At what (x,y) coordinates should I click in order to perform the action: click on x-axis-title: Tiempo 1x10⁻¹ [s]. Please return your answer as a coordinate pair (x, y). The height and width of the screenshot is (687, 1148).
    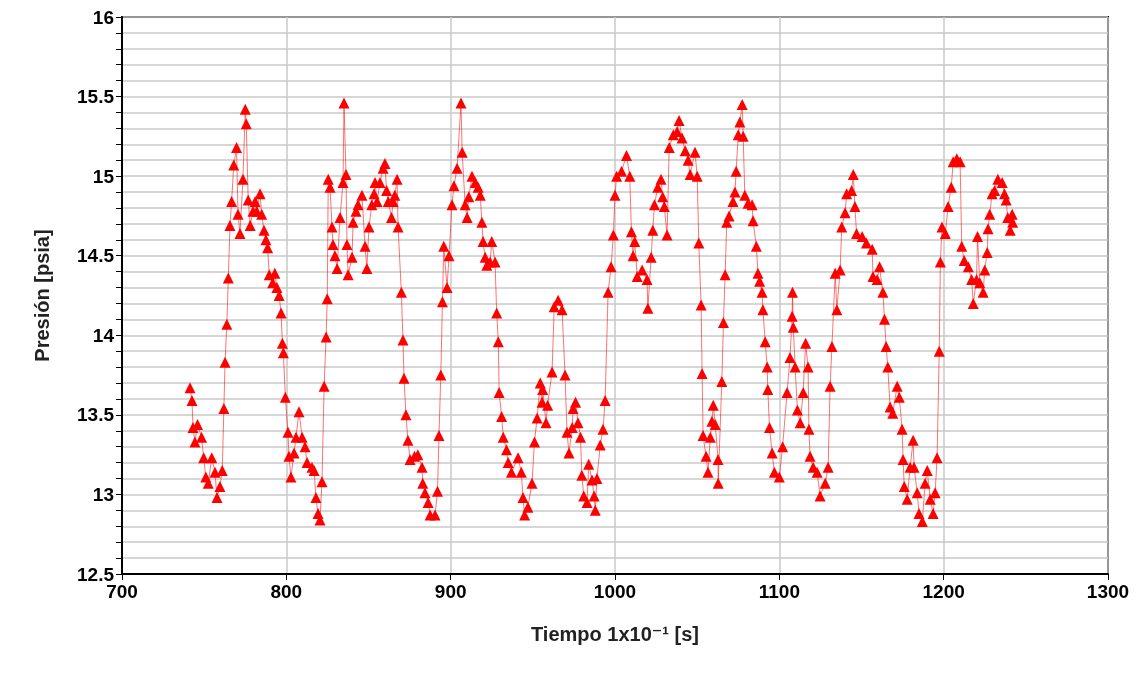
    Looking at the image, I should click on (615, 634).